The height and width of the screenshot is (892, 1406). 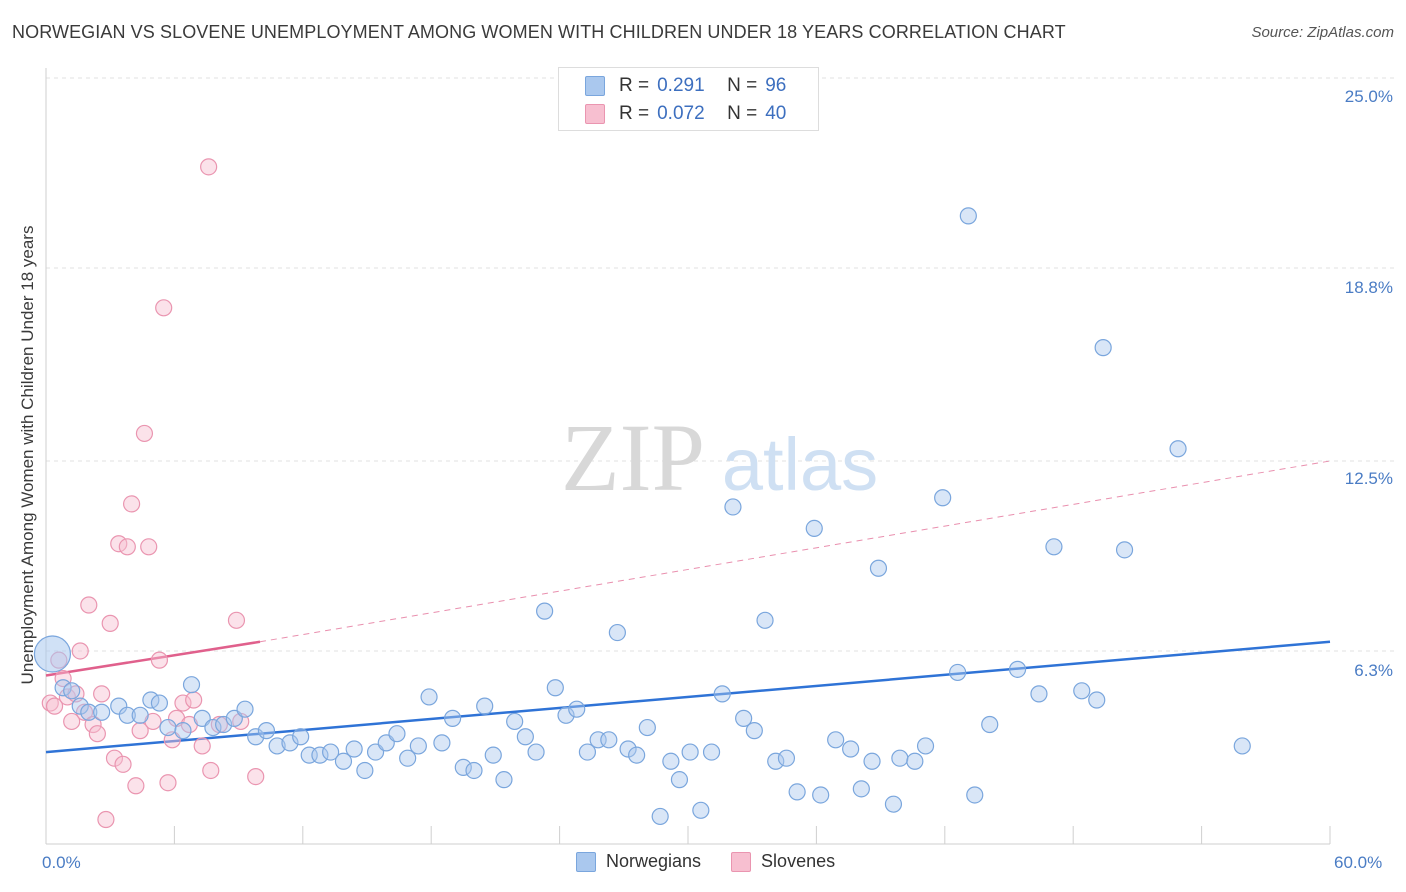 What do you see at coordinates (720, 861) in the screenshot?
I see `series-legend: Norwegians Slovenes` at bounding box center [720, 861].